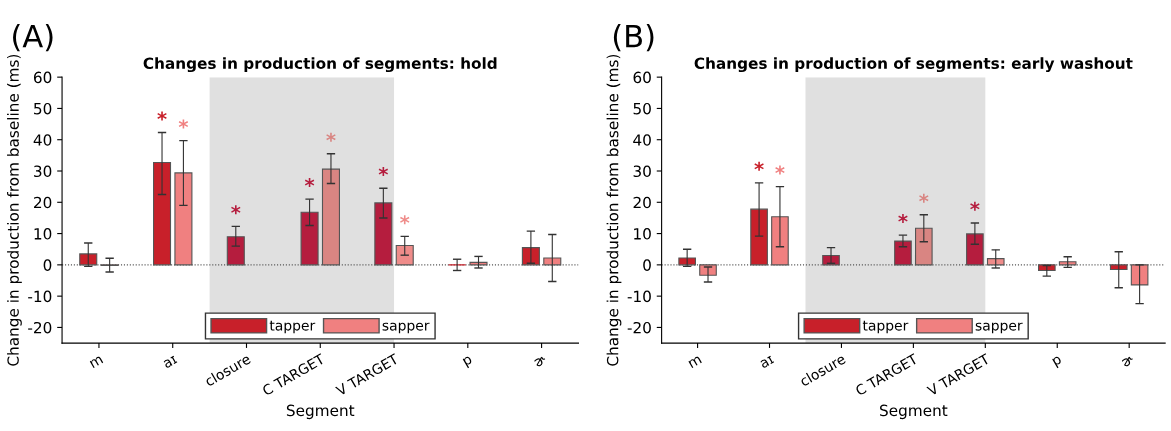 Image resolution: width=1171 pixels, height=431 pixels. What do you see at coordinates (320, 65) in the screenshot?
I see `chart-title: Changes in production of segments: hold` at bounding box center [320, 65].